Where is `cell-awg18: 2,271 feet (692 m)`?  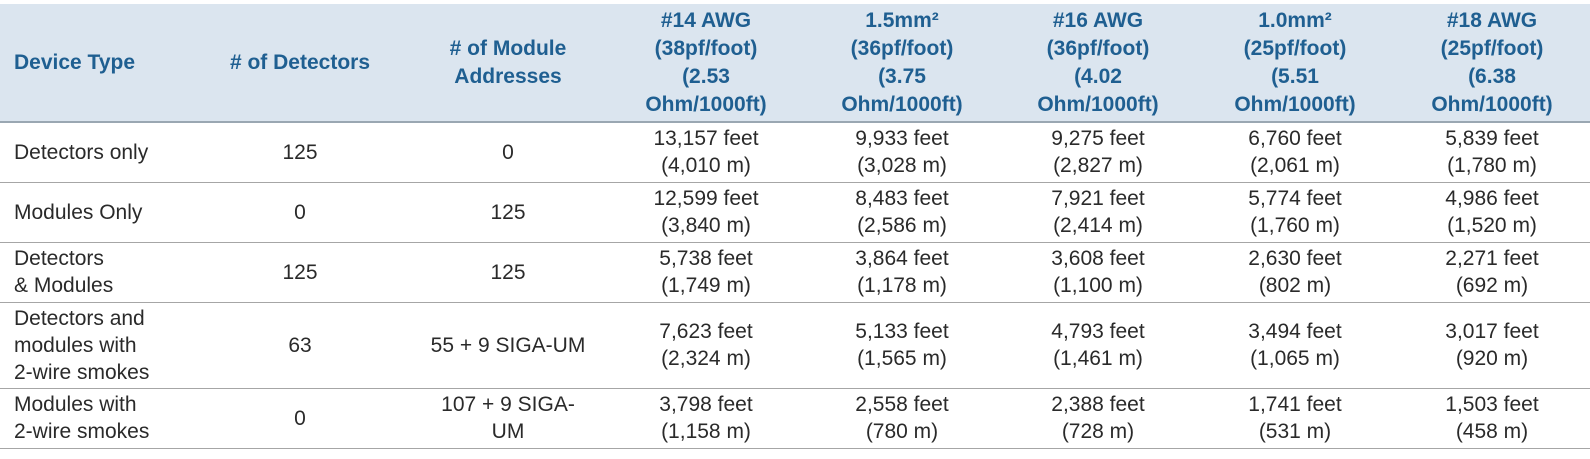 cell-awg18: 2,271 feet (692 m) is located at coordinates (1492, 272).